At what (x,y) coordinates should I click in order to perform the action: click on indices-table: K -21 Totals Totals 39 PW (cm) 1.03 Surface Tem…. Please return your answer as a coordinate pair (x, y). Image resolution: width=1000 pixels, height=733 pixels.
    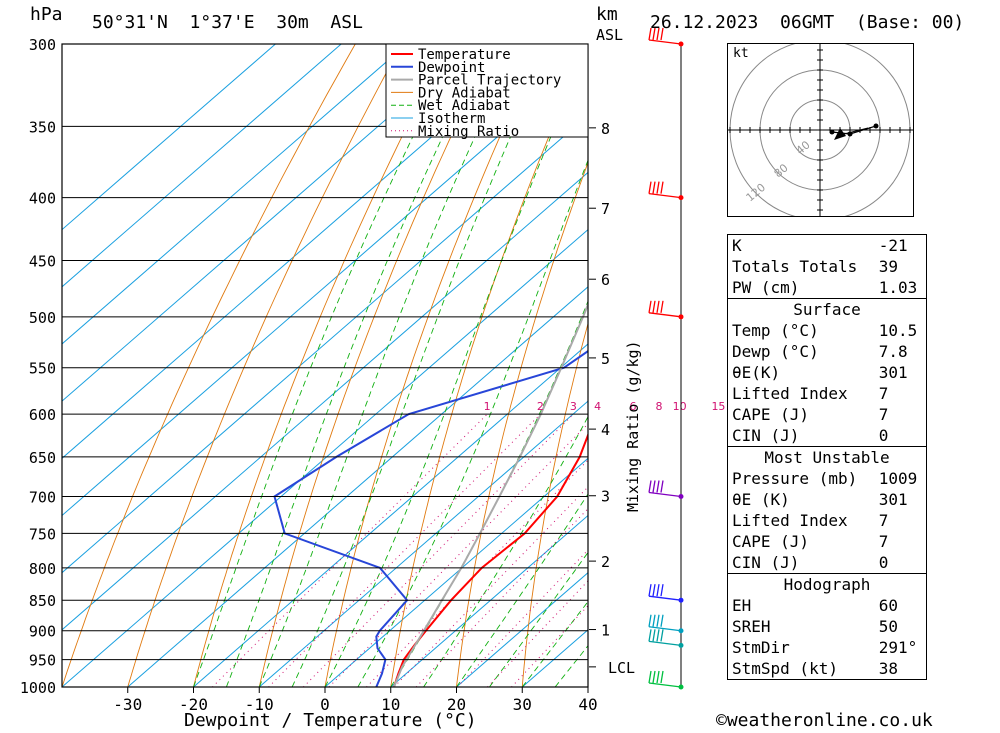
    Looking at the image, I should click on (827, 457).